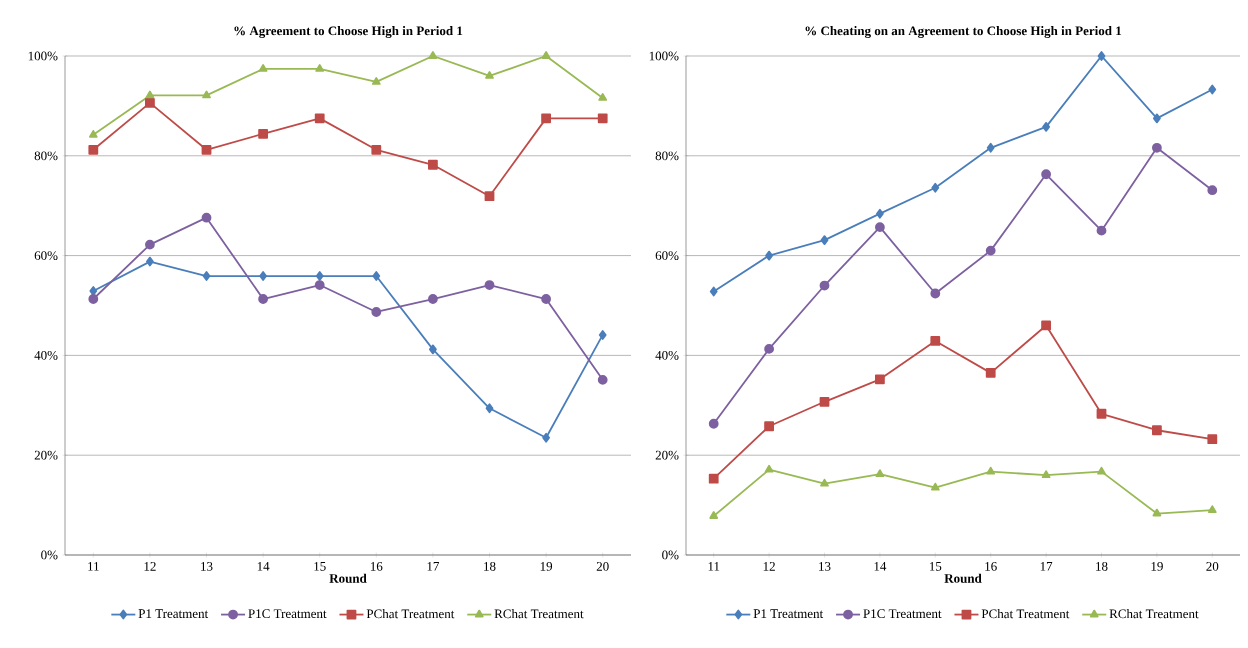 Image resolution: width=1248 pixels, height=648 pixels. What do you see at coordinates (287, 614) in the screenshot?
I see `legend-label: P1C Treatment` at bounding box center [287, 614].